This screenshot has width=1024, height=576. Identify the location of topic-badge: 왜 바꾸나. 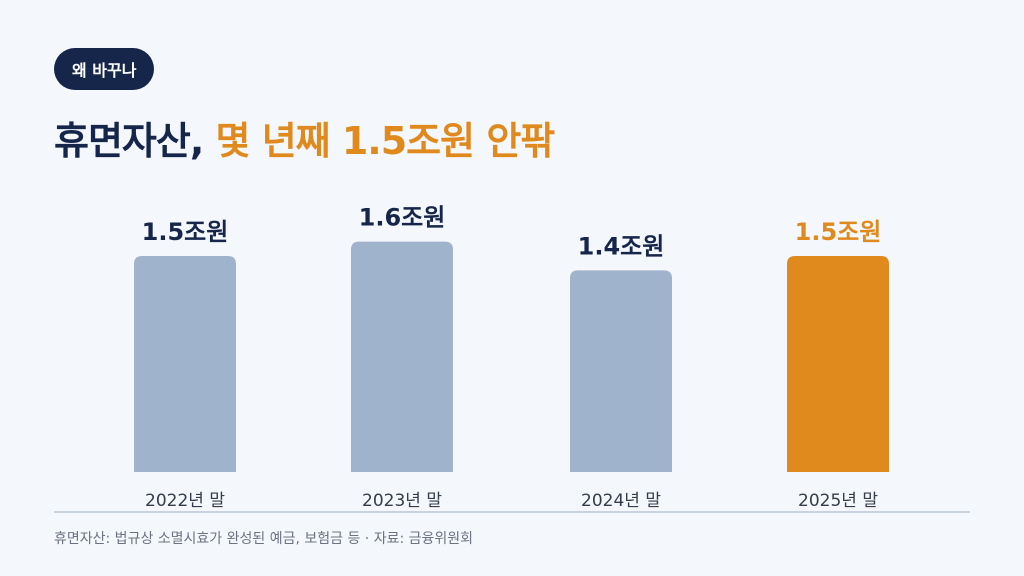
(104, 69).